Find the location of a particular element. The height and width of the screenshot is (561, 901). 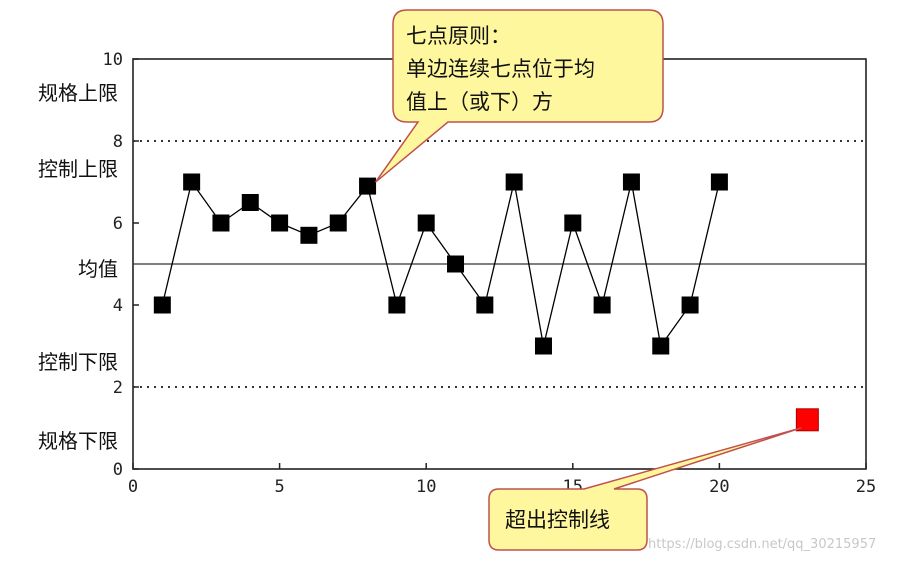

callout-bottom-line: 超出控制线 is located at coordinates (557, 520).